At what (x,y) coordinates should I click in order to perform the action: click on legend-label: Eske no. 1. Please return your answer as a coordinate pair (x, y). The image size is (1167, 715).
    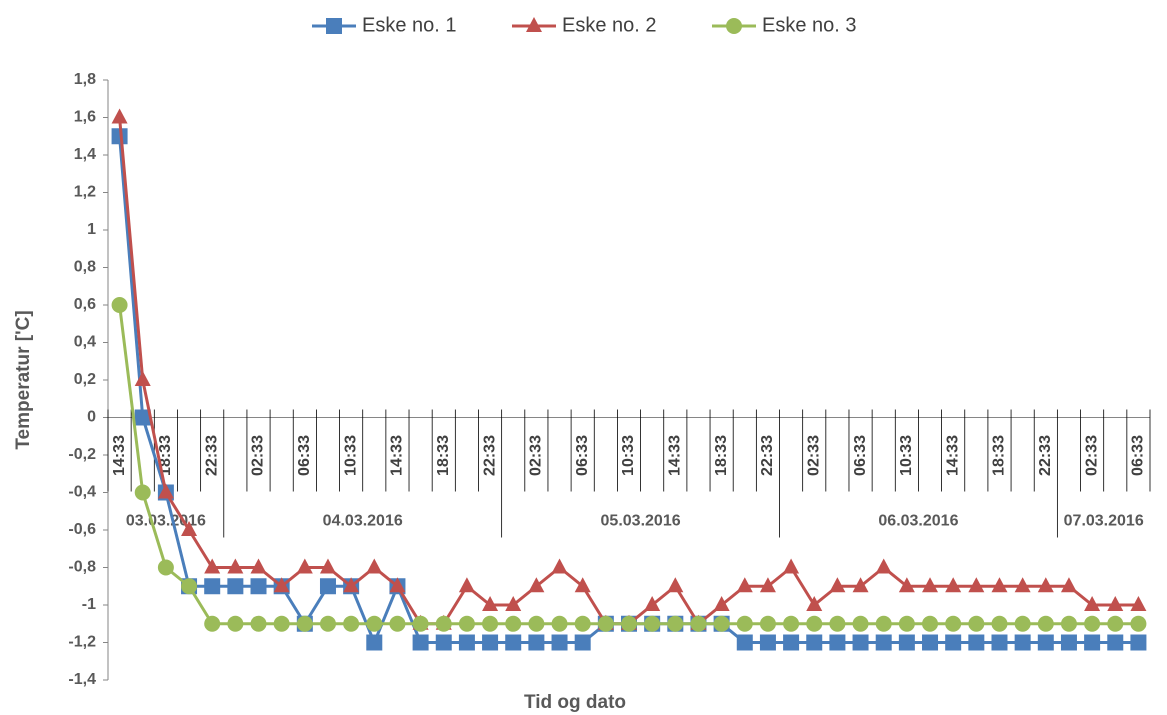
    Looking at the image, I should click on (409, 25).